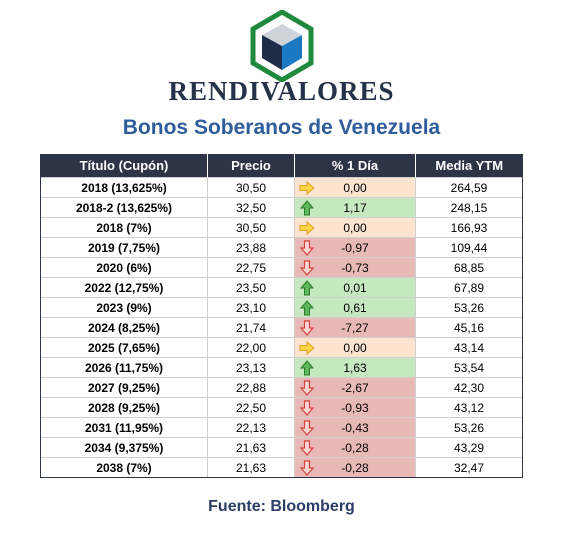 The width and height of the screenshot is (563, 539). Describe the element at coordinates (124, 247) in the screenshot. I see `bond-title: 2019 (7,75%)` at that location.